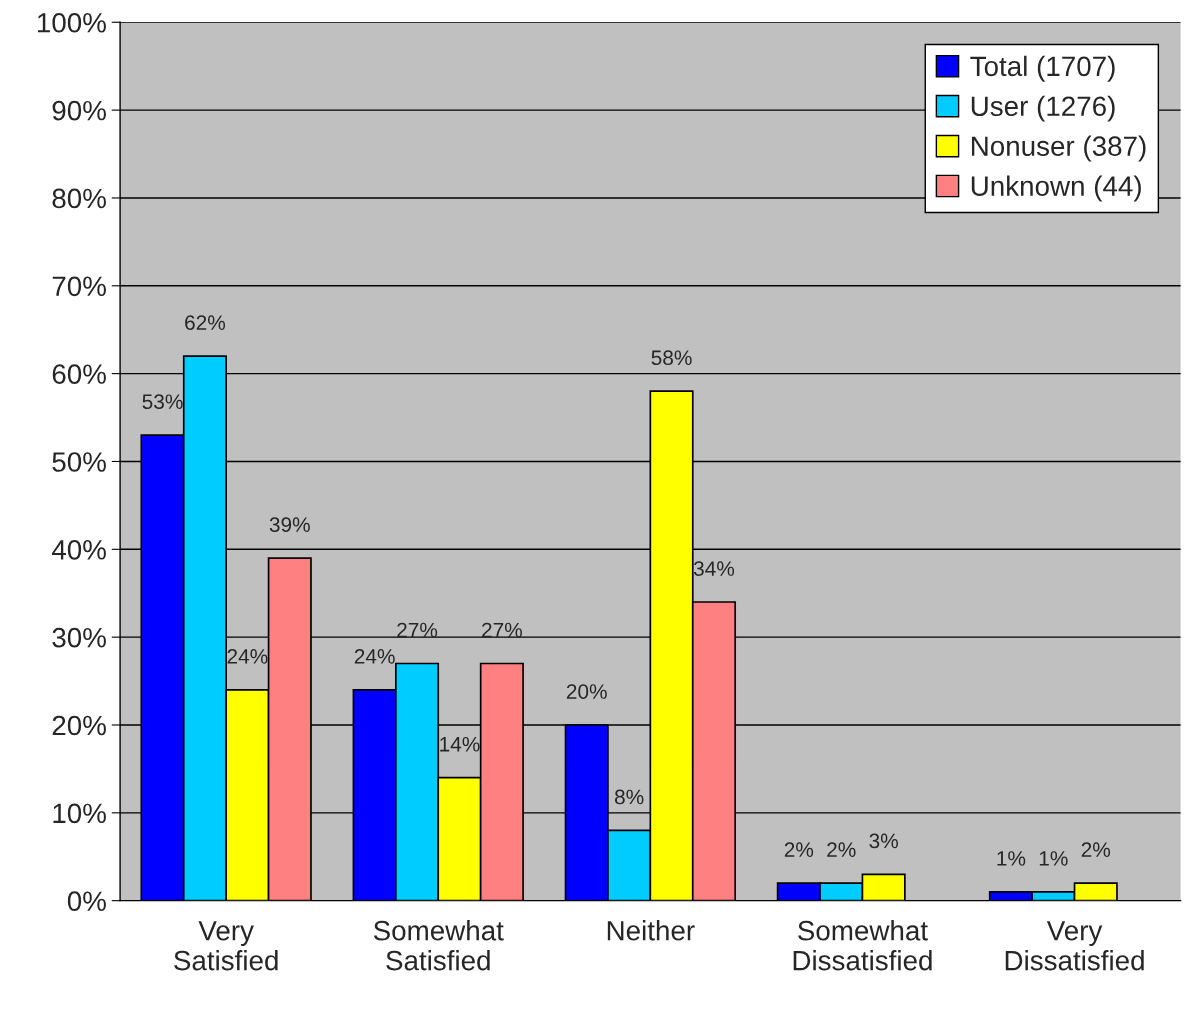 The width and height of the screenshot is (1201, 1012). What do you see at coordinates (629, 797) in the screenshot?
I see `data-label: 8%` at bounding box center [629, 797].